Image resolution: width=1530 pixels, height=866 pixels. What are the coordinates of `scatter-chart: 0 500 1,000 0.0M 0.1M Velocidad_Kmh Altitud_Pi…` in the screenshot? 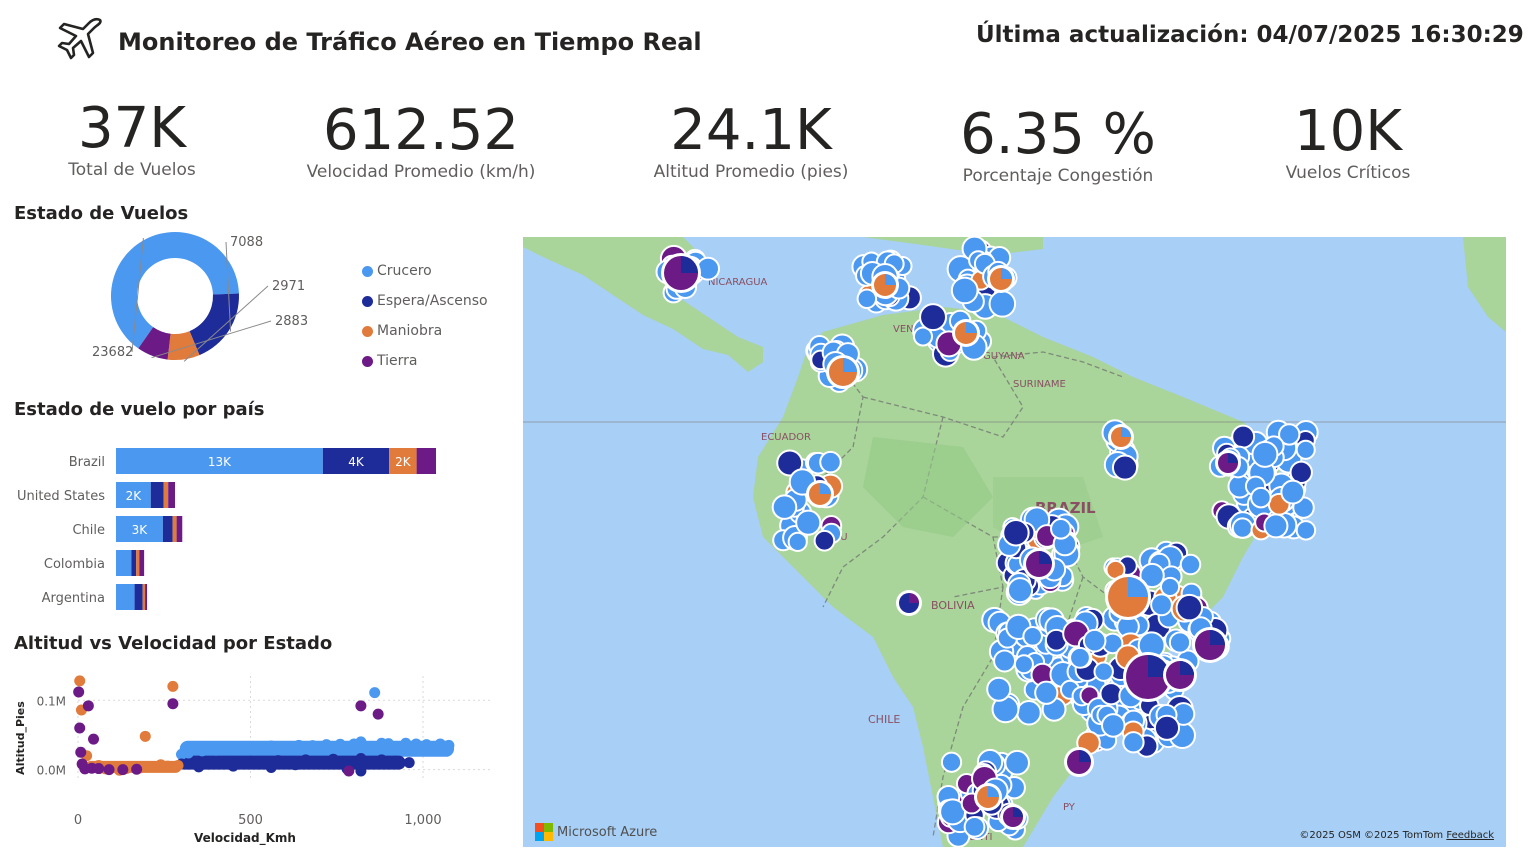 It's located at (255, 760).